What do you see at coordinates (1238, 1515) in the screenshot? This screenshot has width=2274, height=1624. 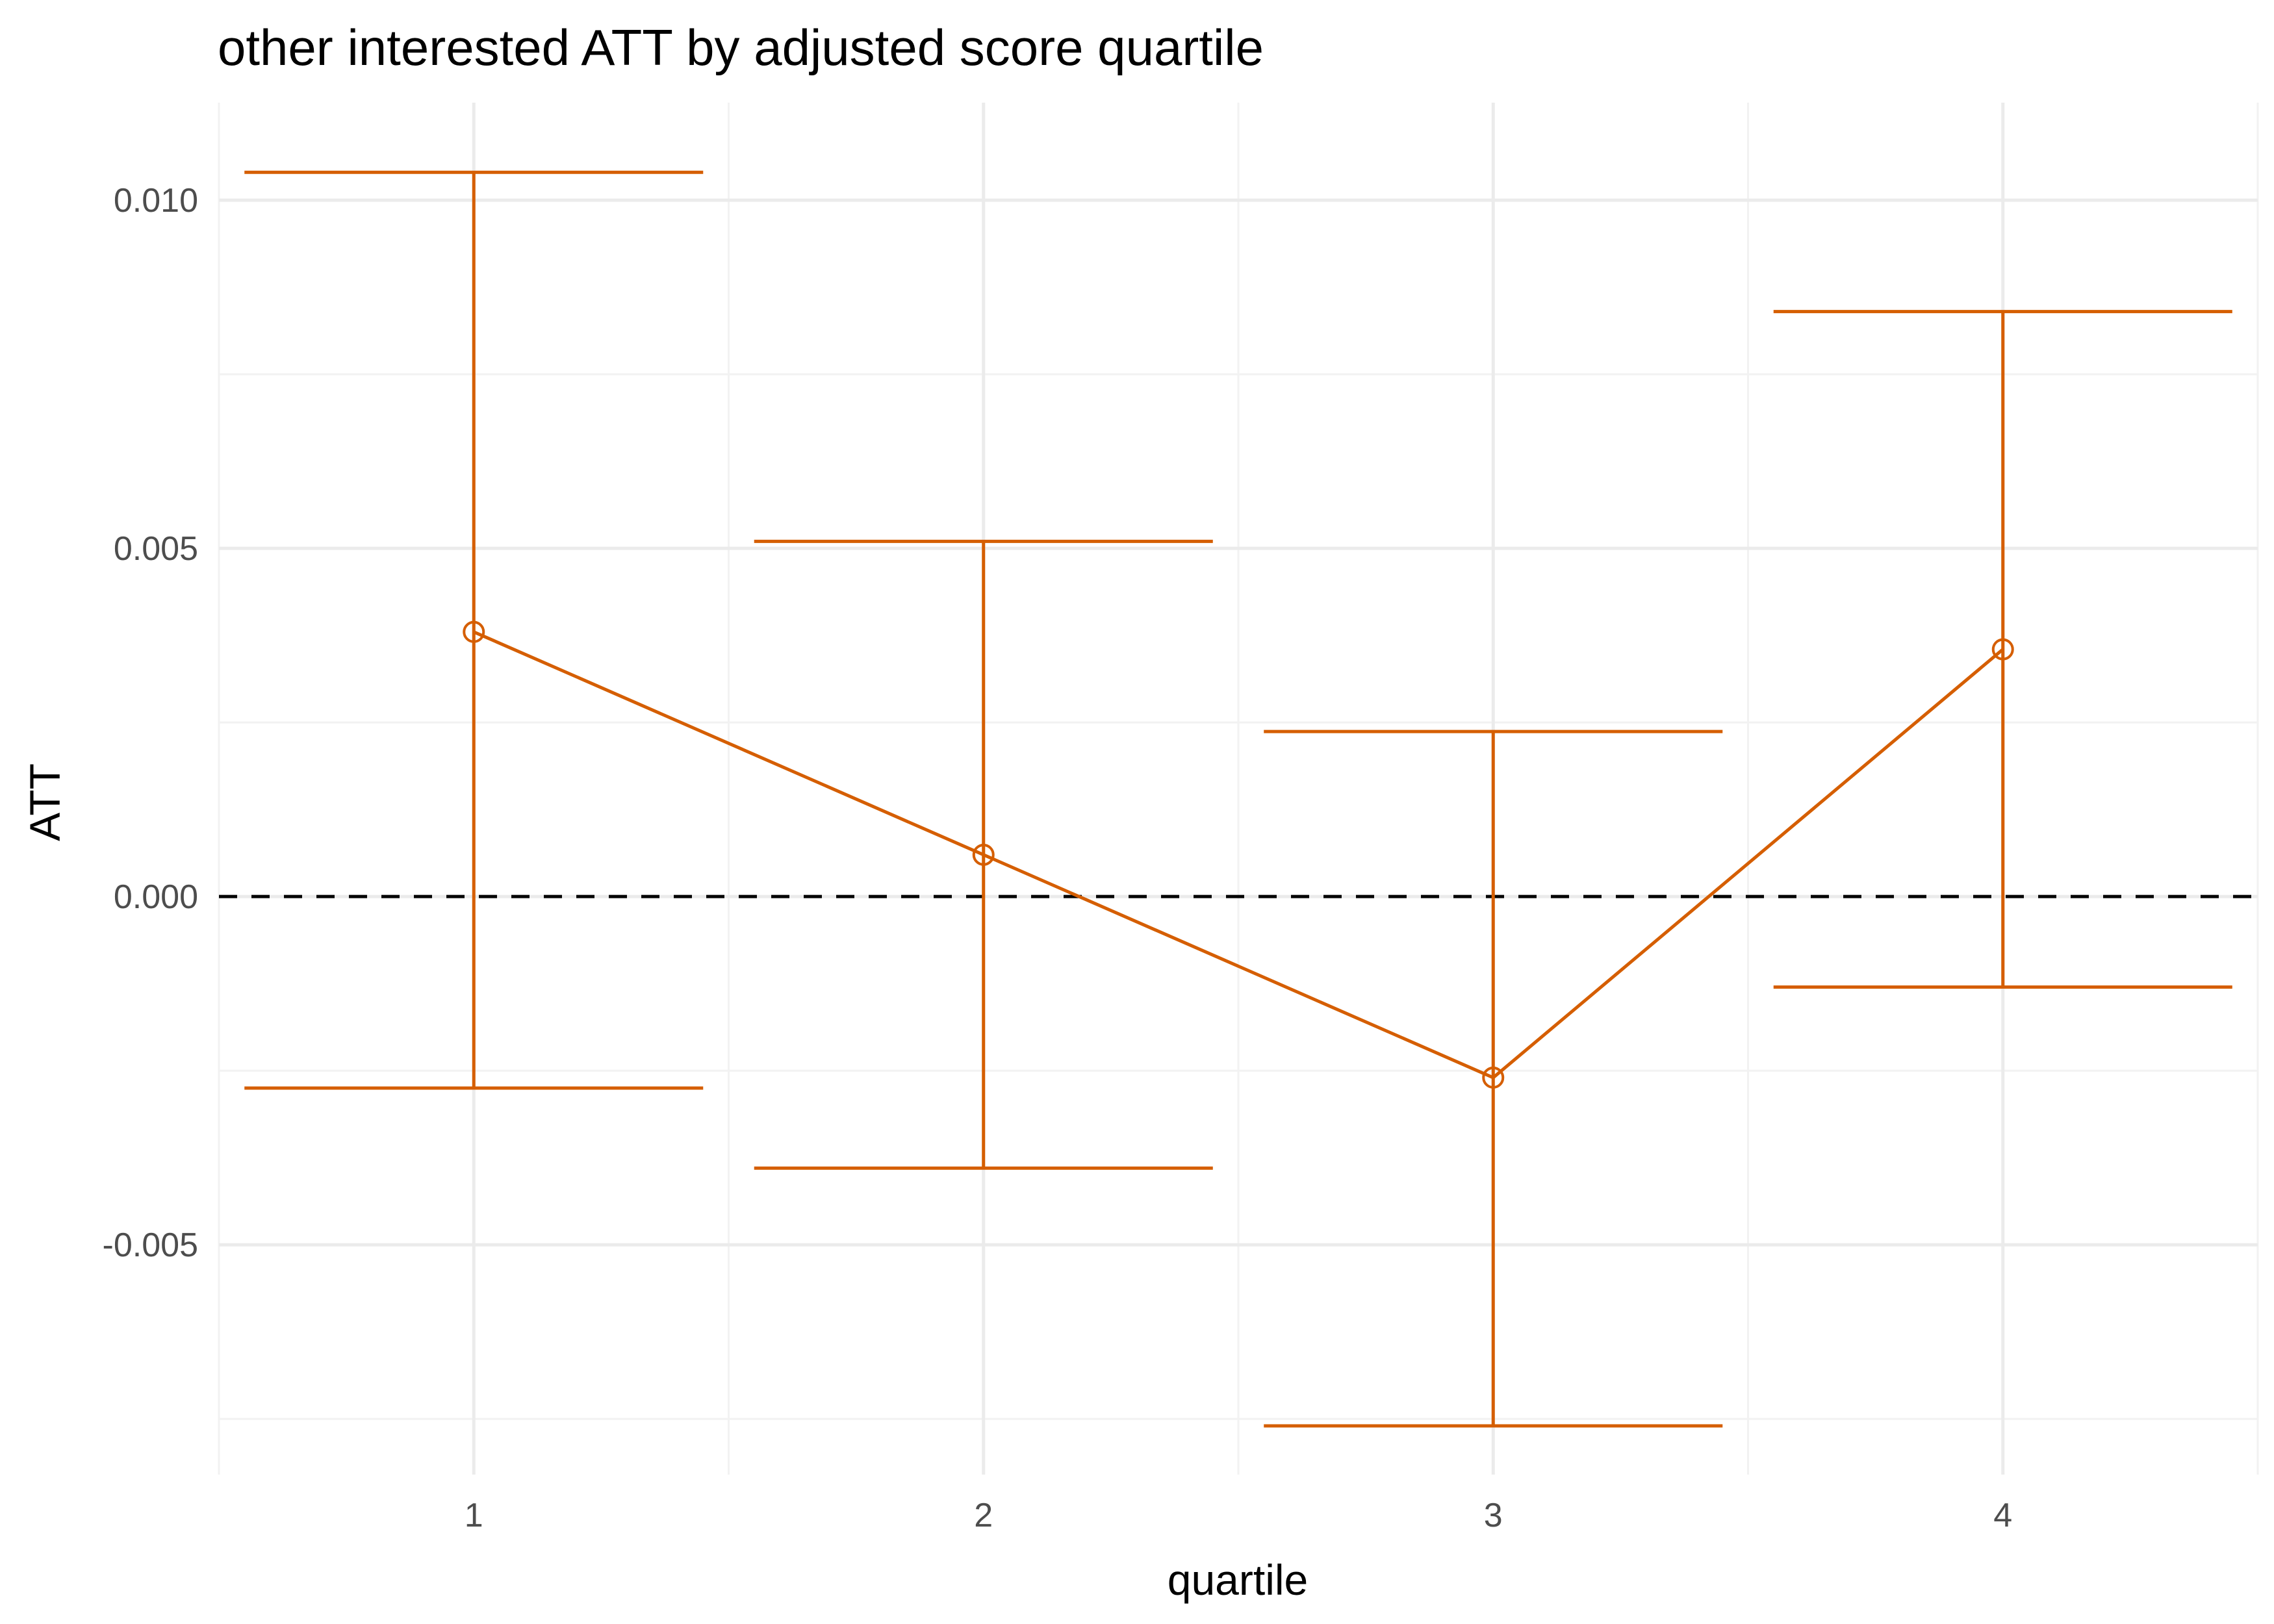 I see `x-axis-tick-labels: 1 2 3 4` at bounding box center [1238, 1515].